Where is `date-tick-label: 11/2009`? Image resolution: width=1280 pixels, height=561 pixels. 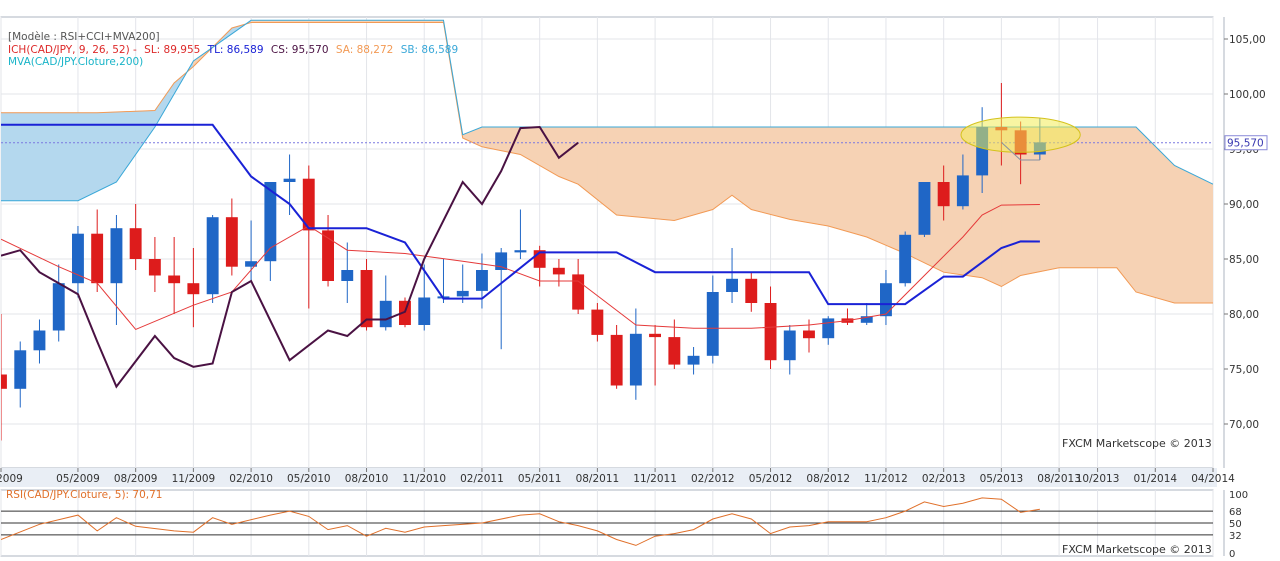
date-tick-label: 11/2009 is located at coordinates (194, 479).